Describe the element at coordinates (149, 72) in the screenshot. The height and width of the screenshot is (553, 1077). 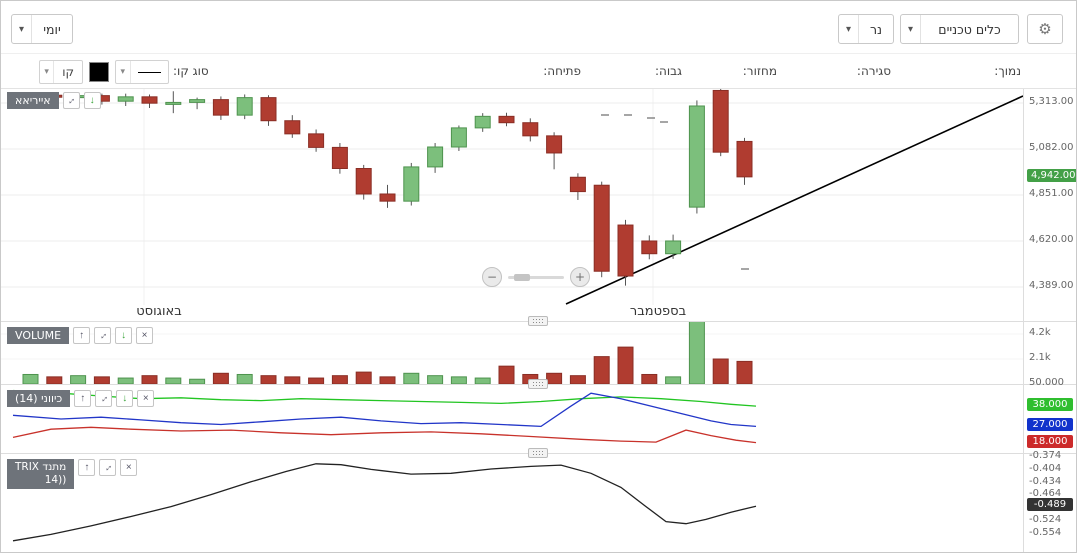
I see `line-style-sample` at that location.